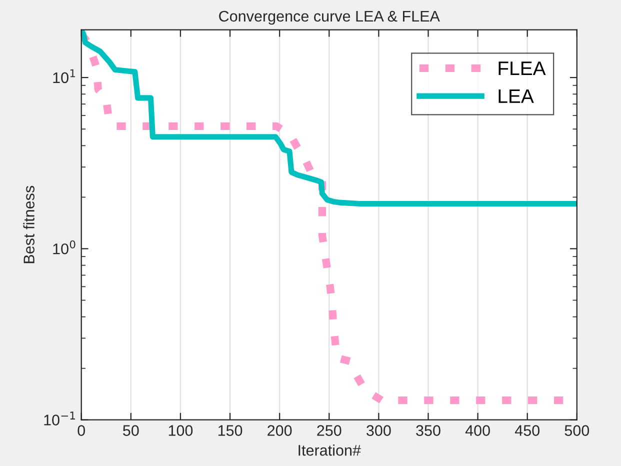 The width and height of the screenshot is (621, 466). Describe the element at coordinates (516, 96) in the screenshot. I see `legend-label: LEA` at that location.